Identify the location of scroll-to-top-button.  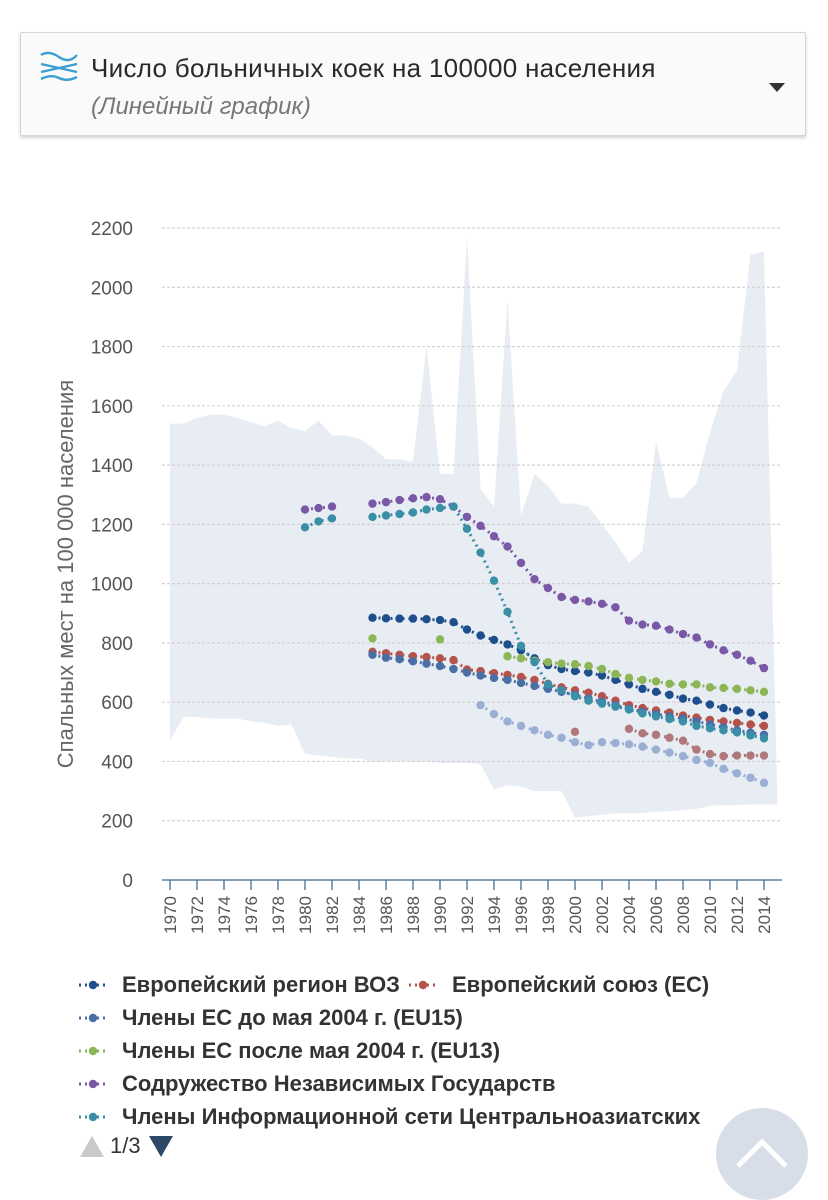
(762, 1154).